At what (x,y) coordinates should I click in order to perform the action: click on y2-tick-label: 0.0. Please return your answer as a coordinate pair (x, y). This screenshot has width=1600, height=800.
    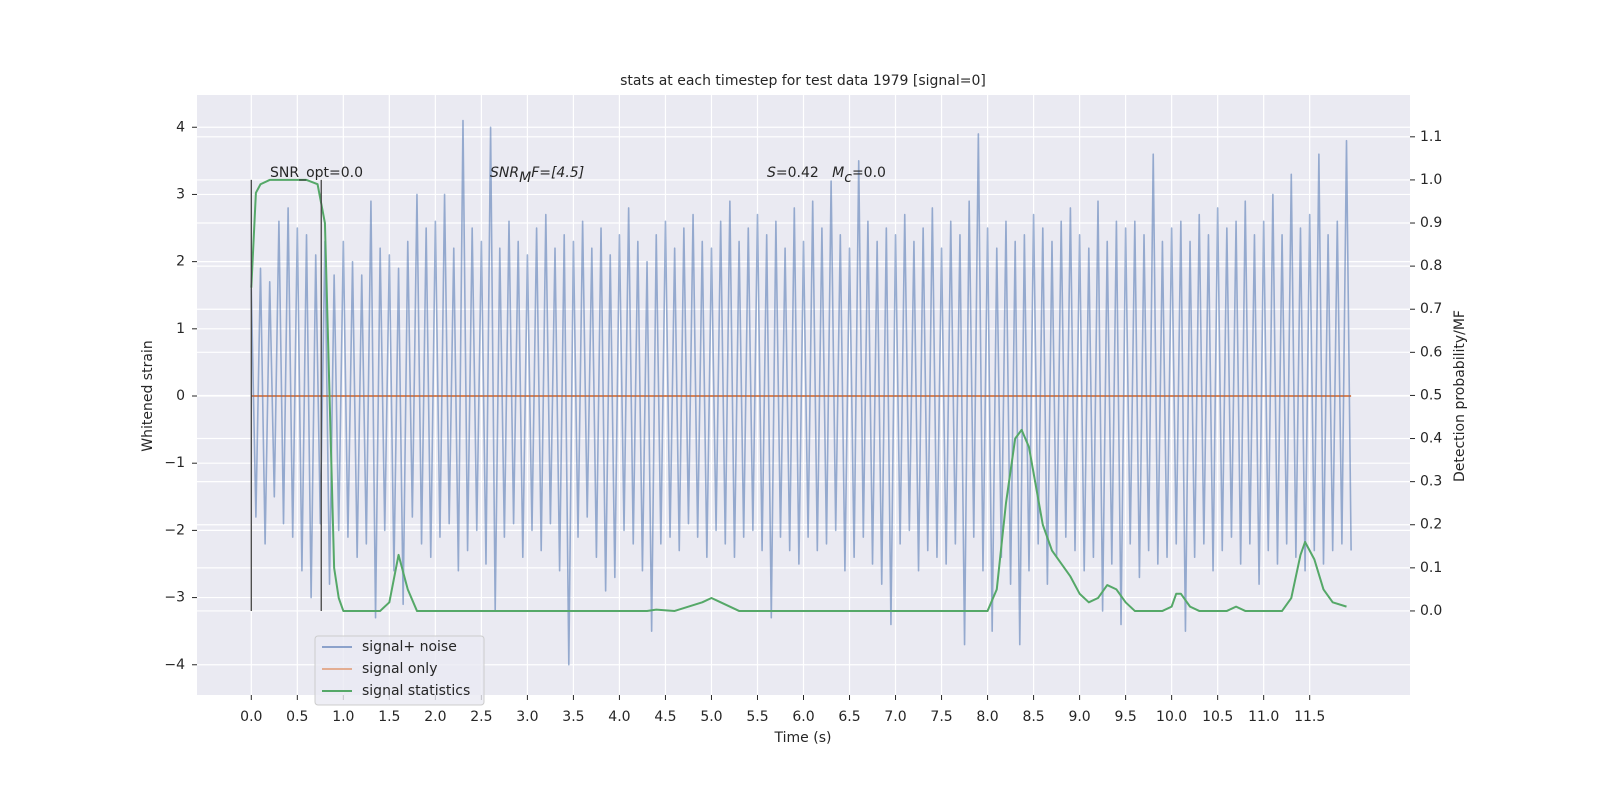
    Looking at the image, I should click on (1431, 611).